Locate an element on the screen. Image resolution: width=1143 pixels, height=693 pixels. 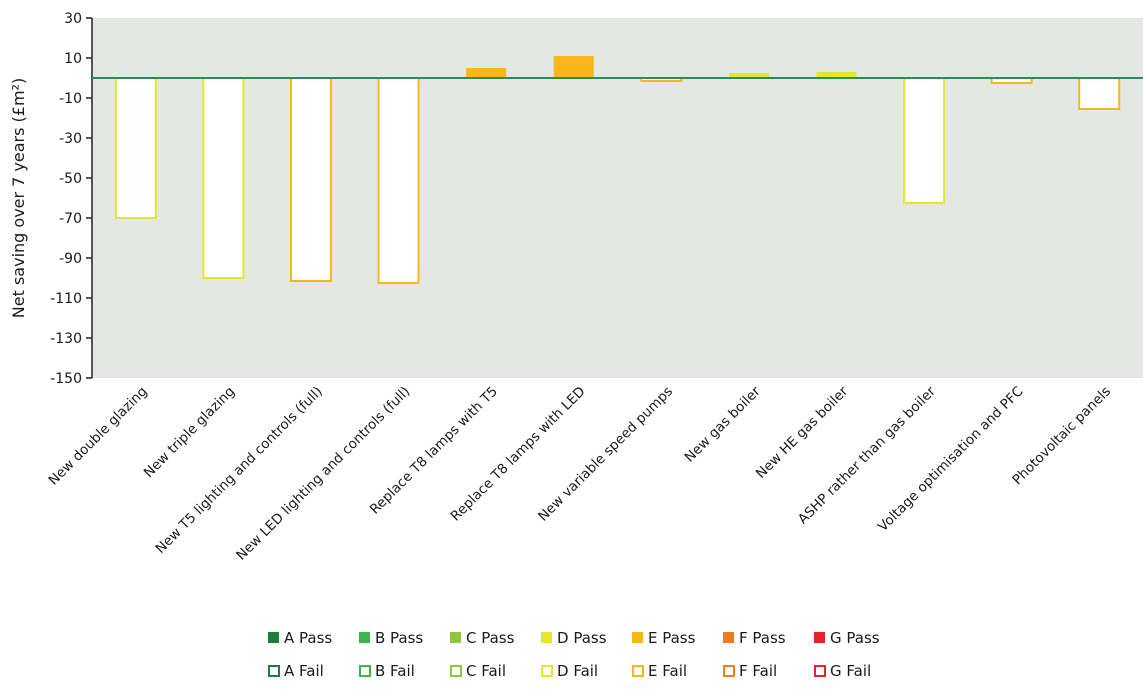
x-tick-label: ASHP rather than gas boiler is located at coordinates (867, 455).